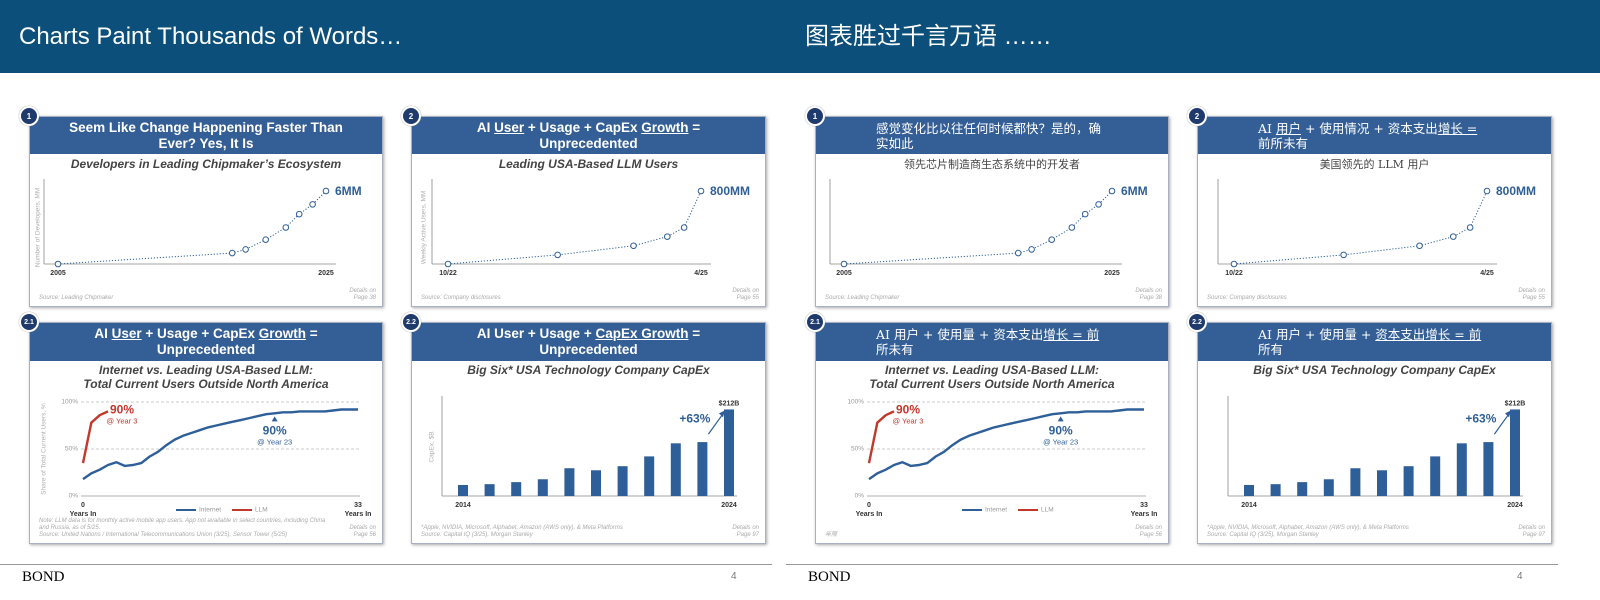 Image resolution: width=1600 pixels, height=600 pixels. Describe the element at coordinates (960, 334) in the screenshot. I see `title-part: AI 用户 + 使用量 + 资本支出` at that location.